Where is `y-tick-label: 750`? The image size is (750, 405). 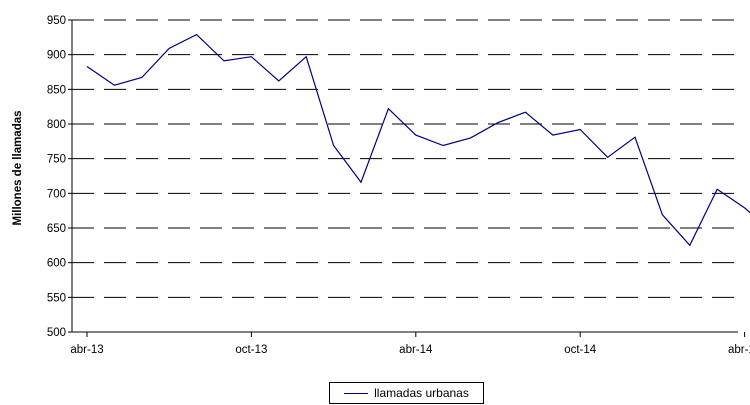 y-tick-label: 750 is located at coordinates (56, 160).